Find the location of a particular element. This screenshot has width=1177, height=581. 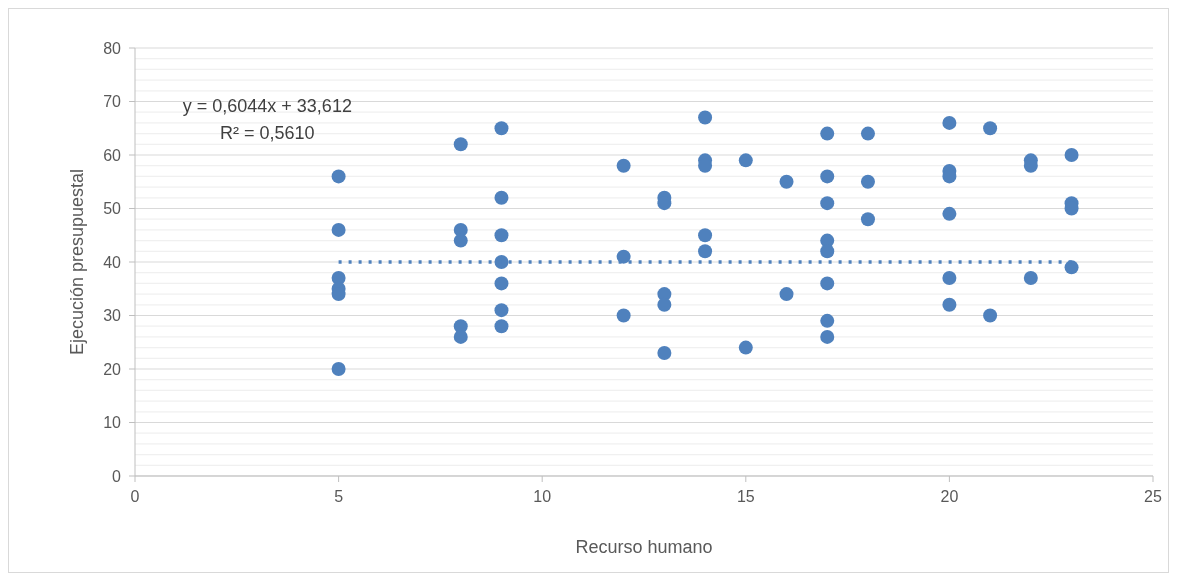

y-tick-label: 10 is located at coordinates (112, 423).